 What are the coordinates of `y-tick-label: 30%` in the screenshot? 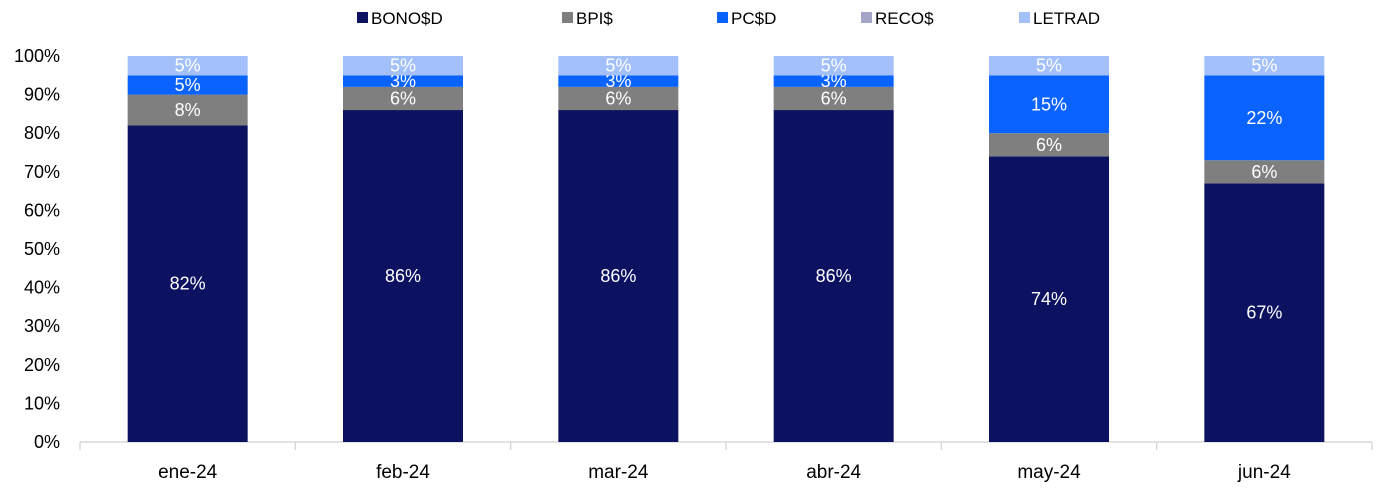 It's located at (42, 326).